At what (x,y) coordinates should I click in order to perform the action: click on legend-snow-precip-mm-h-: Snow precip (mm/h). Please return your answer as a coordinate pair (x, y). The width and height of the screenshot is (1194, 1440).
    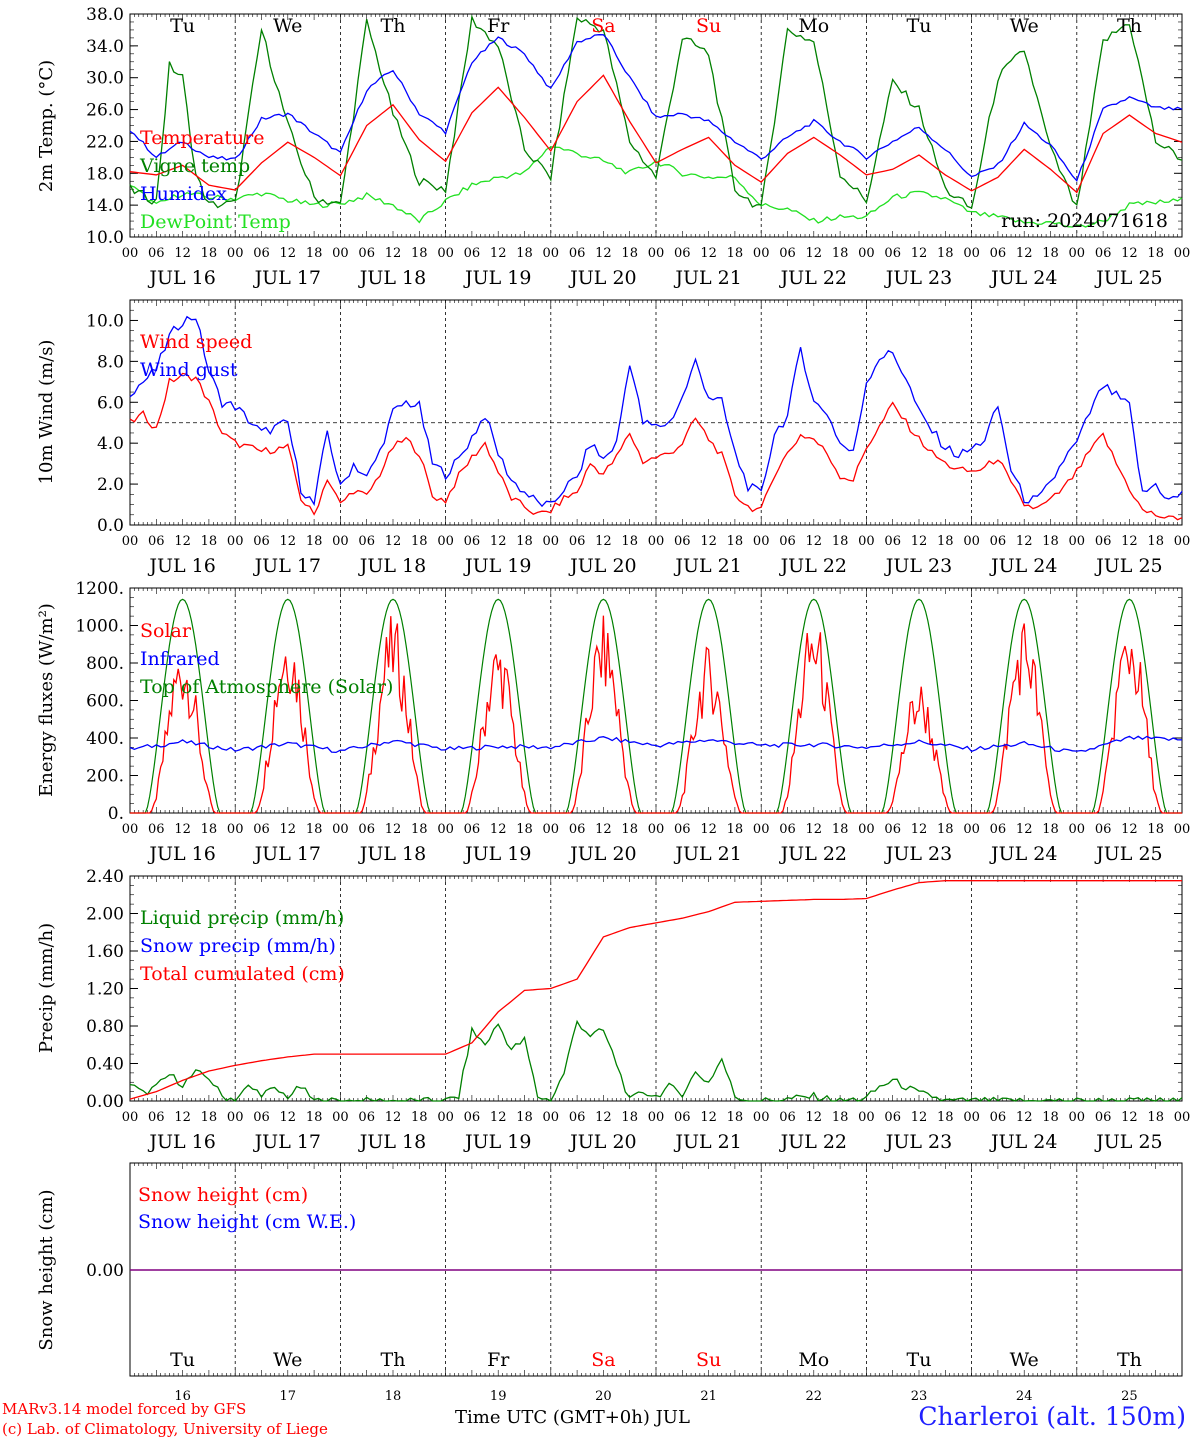
    Looking at the image, I should click on (238, 946).